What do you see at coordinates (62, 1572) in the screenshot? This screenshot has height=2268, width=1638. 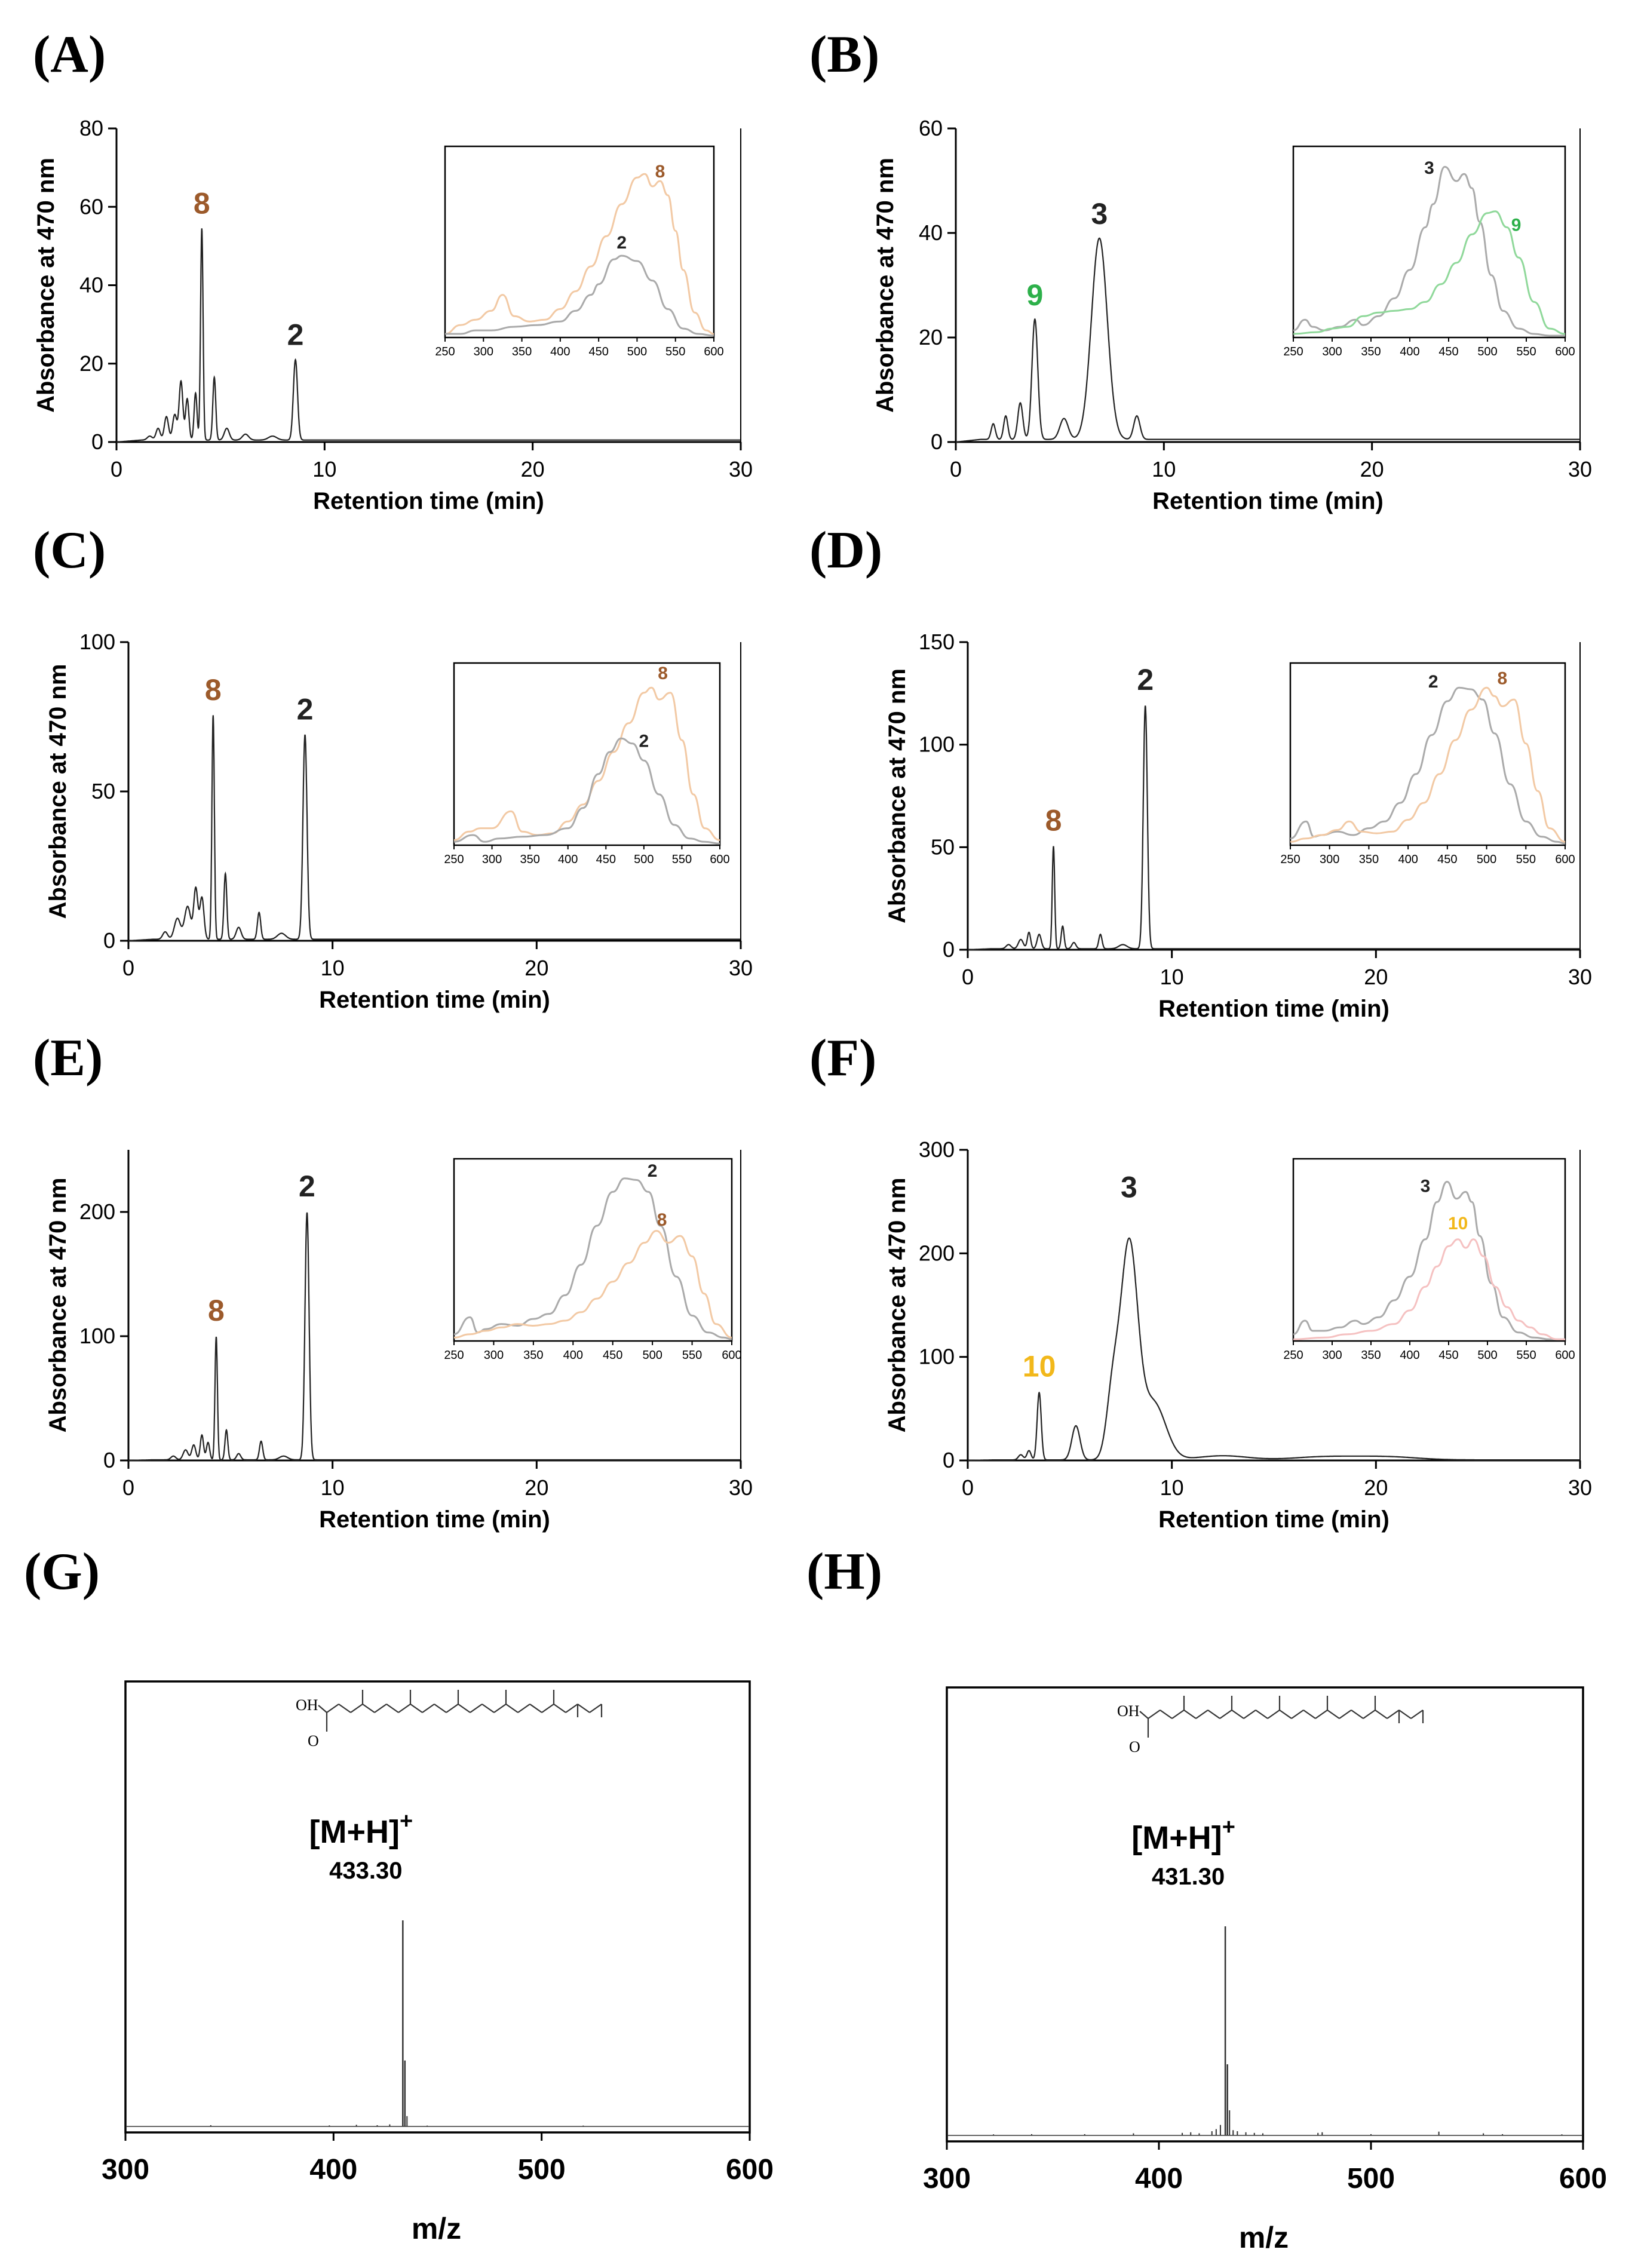 I see `panel-label: (G)` at bounding box center [62, 1572].